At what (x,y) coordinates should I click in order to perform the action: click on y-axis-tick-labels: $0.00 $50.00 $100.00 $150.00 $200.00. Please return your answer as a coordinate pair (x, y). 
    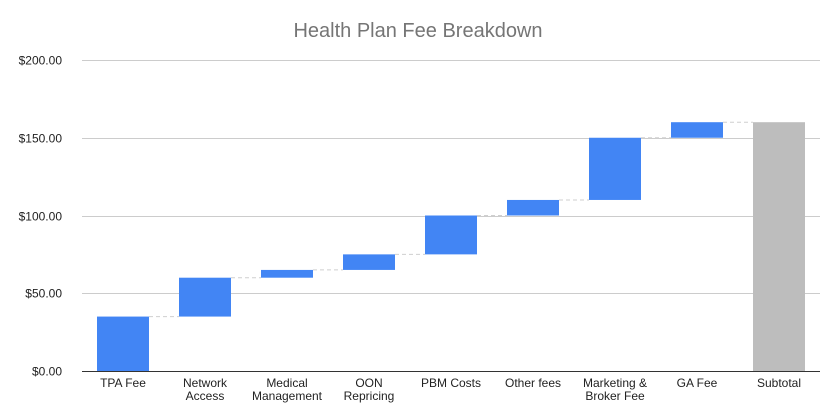
    Looking at the image, I should click on (41, 216).